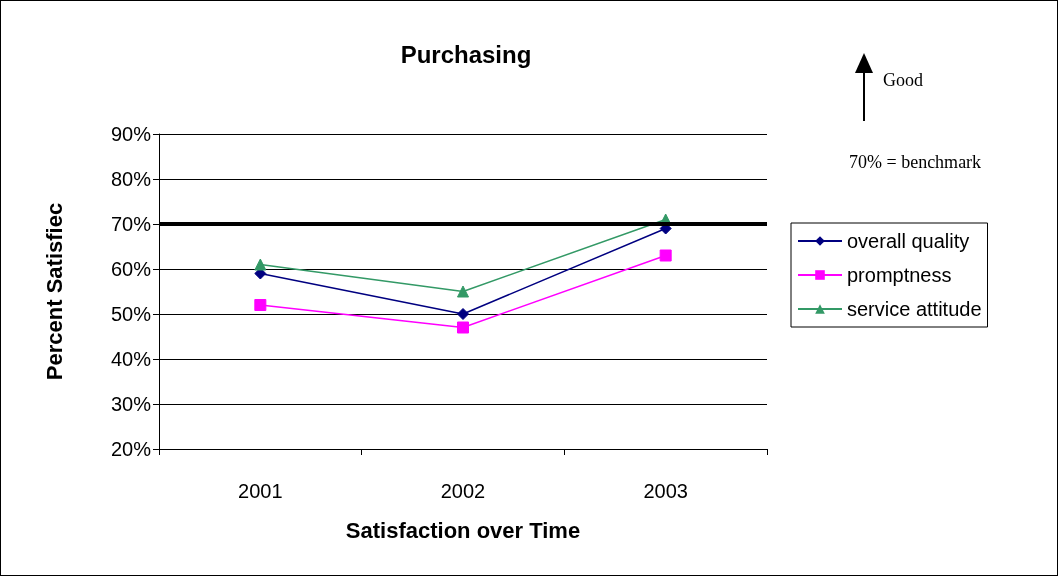  I want to click on x-tick-label: 2003, so click(665, 491).